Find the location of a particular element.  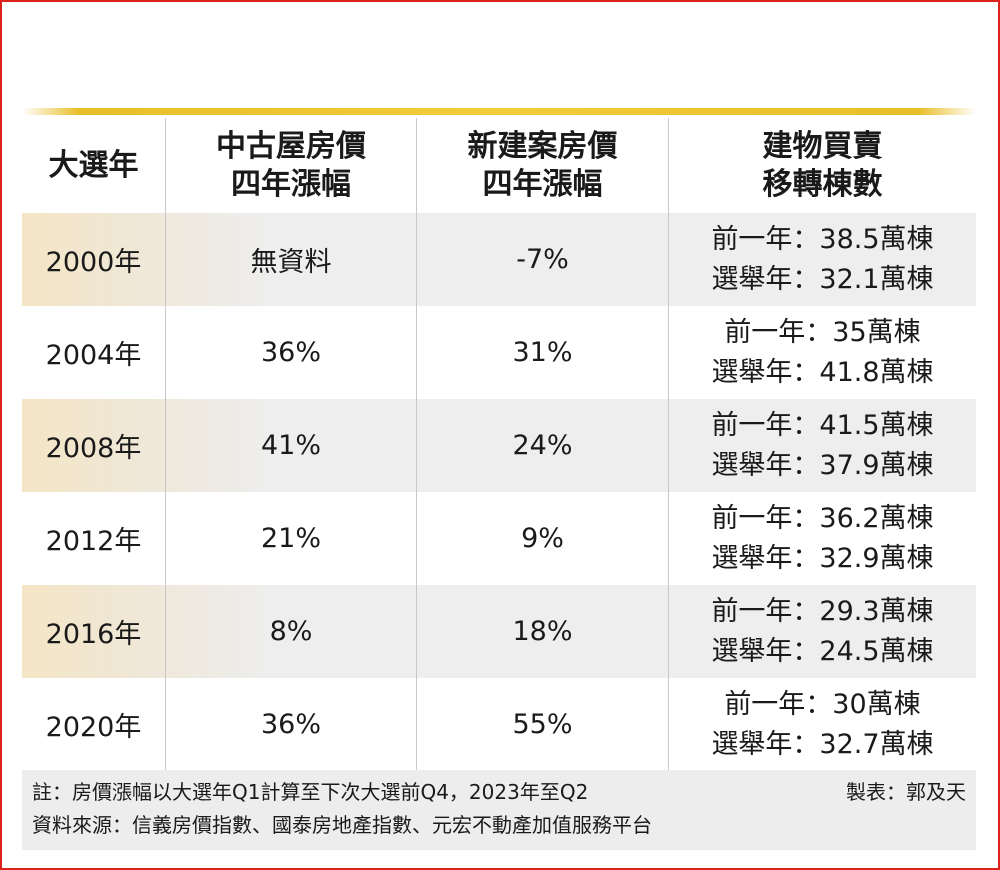

used-price-cell: 無資料 is located at coordinates (291, 259).